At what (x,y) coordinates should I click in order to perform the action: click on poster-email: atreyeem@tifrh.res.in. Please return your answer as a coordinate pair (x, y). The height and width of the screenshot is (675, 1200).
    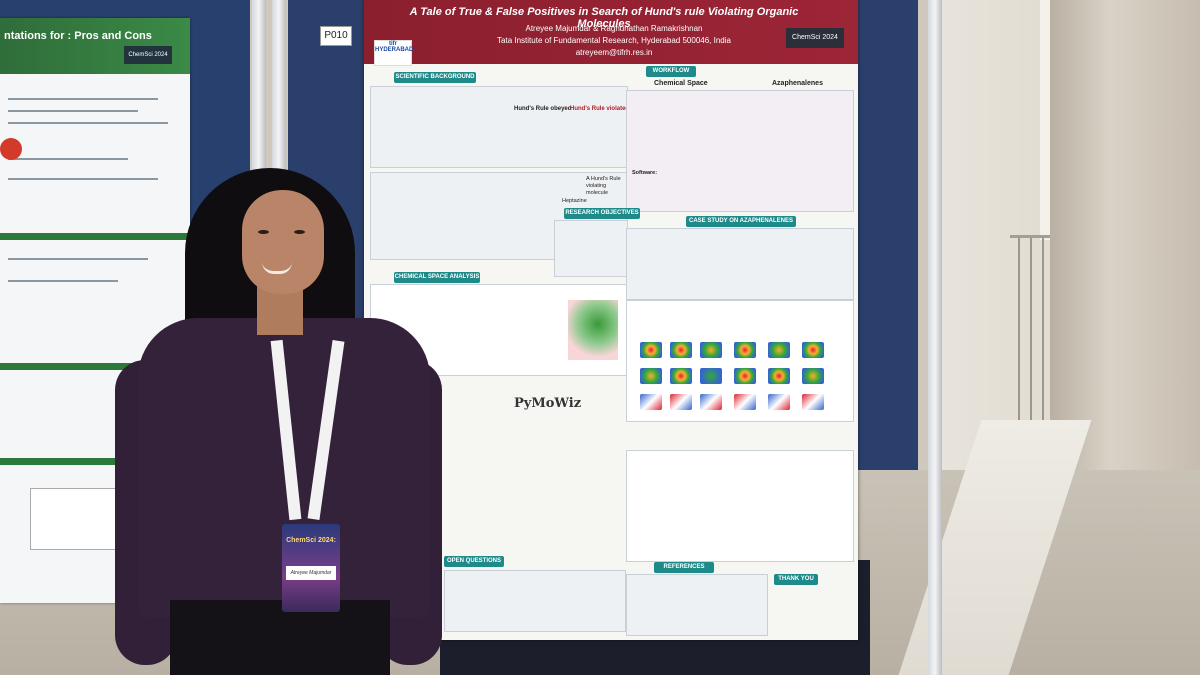
    Looking at the image, I should click on (614, 52).